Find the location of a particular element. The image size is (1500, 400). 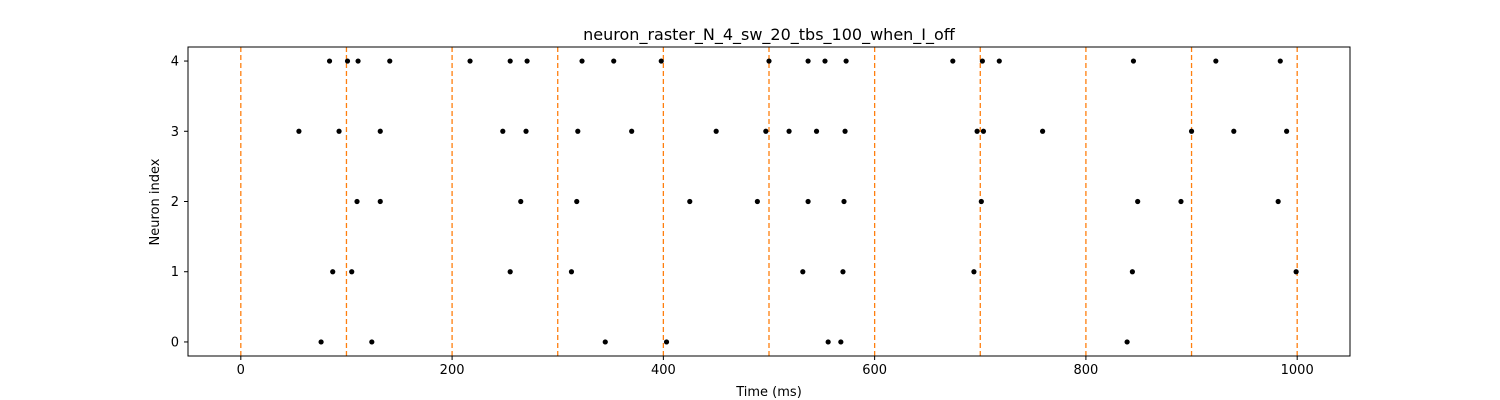

x-tick-label: 0 is located at coordinates (241, 370).